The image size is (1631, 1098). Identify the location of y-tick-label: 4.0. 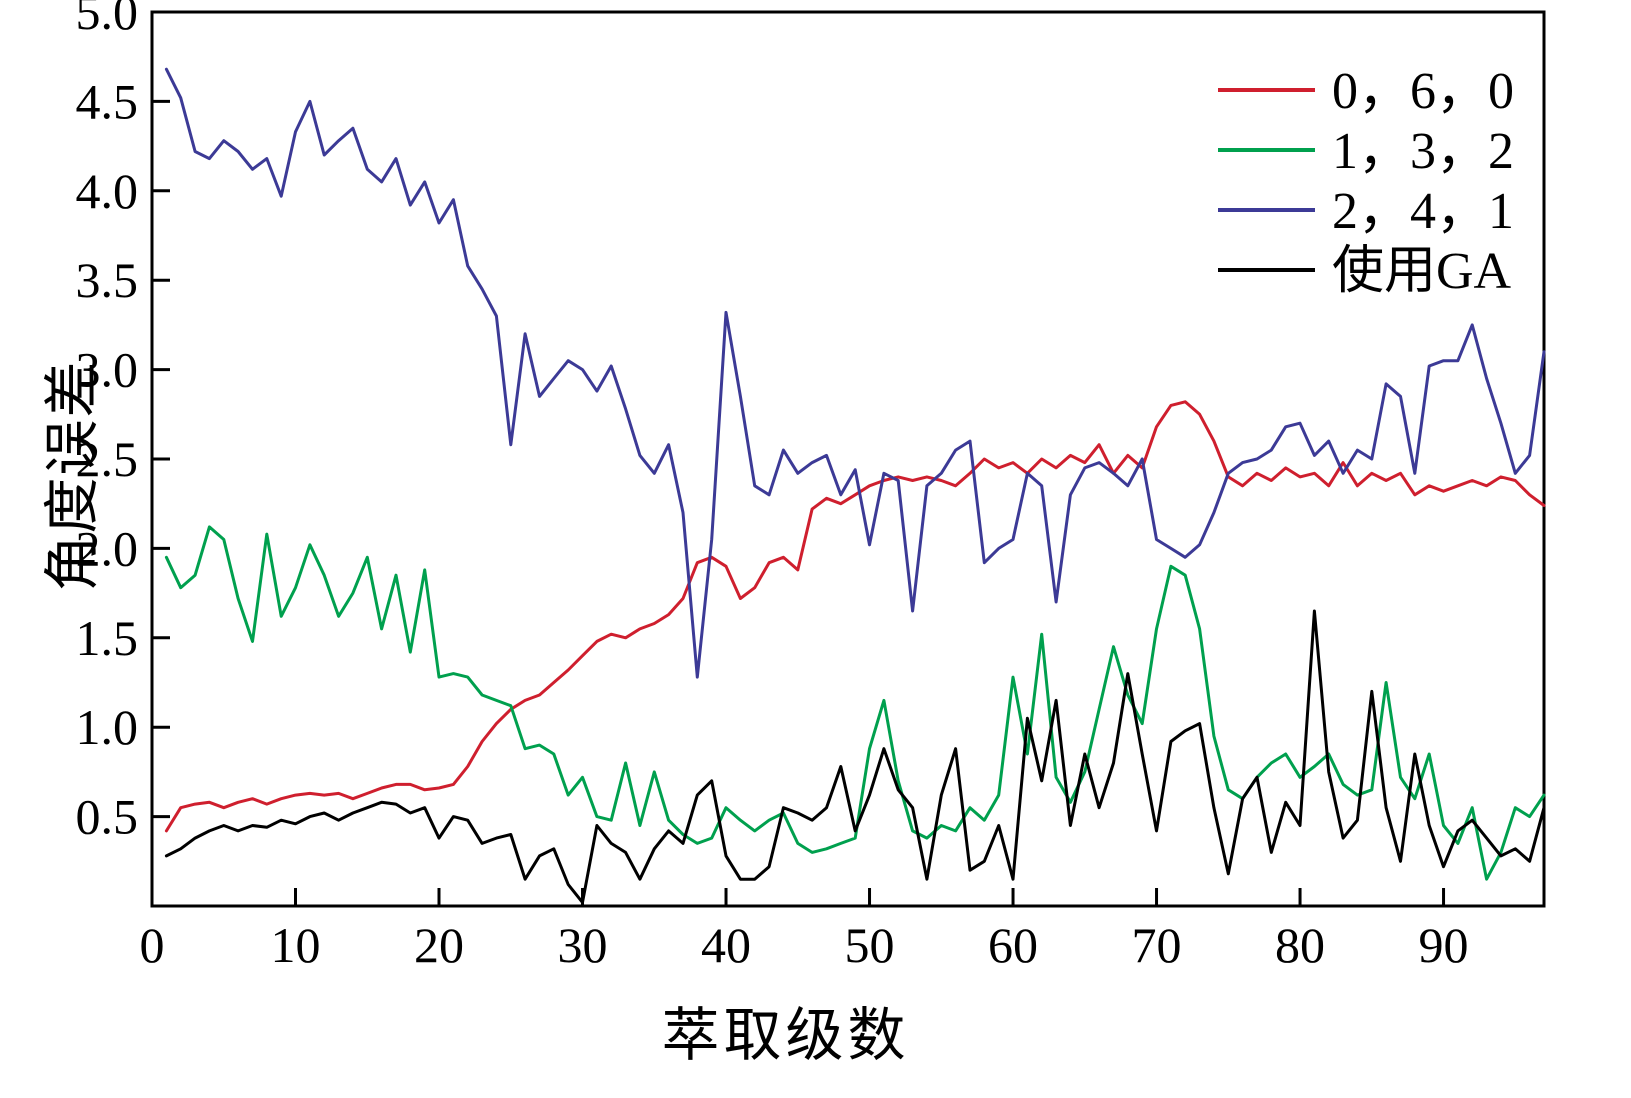
(107, 191).